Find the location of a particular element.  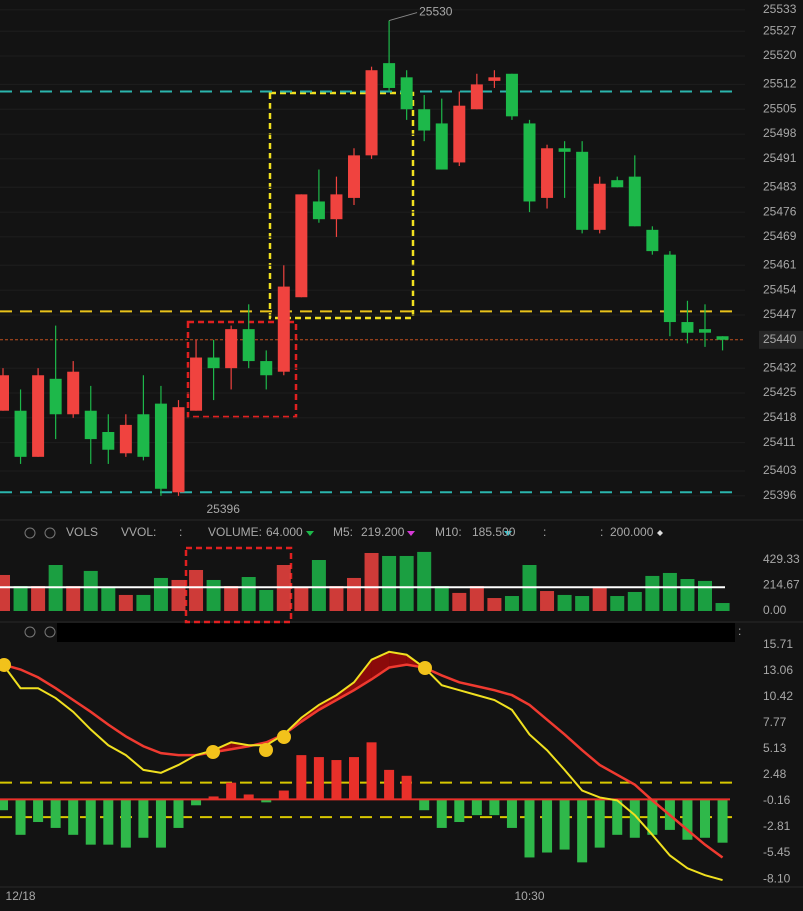

y-tick-label: 10.42 is located at coordinates (778, 696).